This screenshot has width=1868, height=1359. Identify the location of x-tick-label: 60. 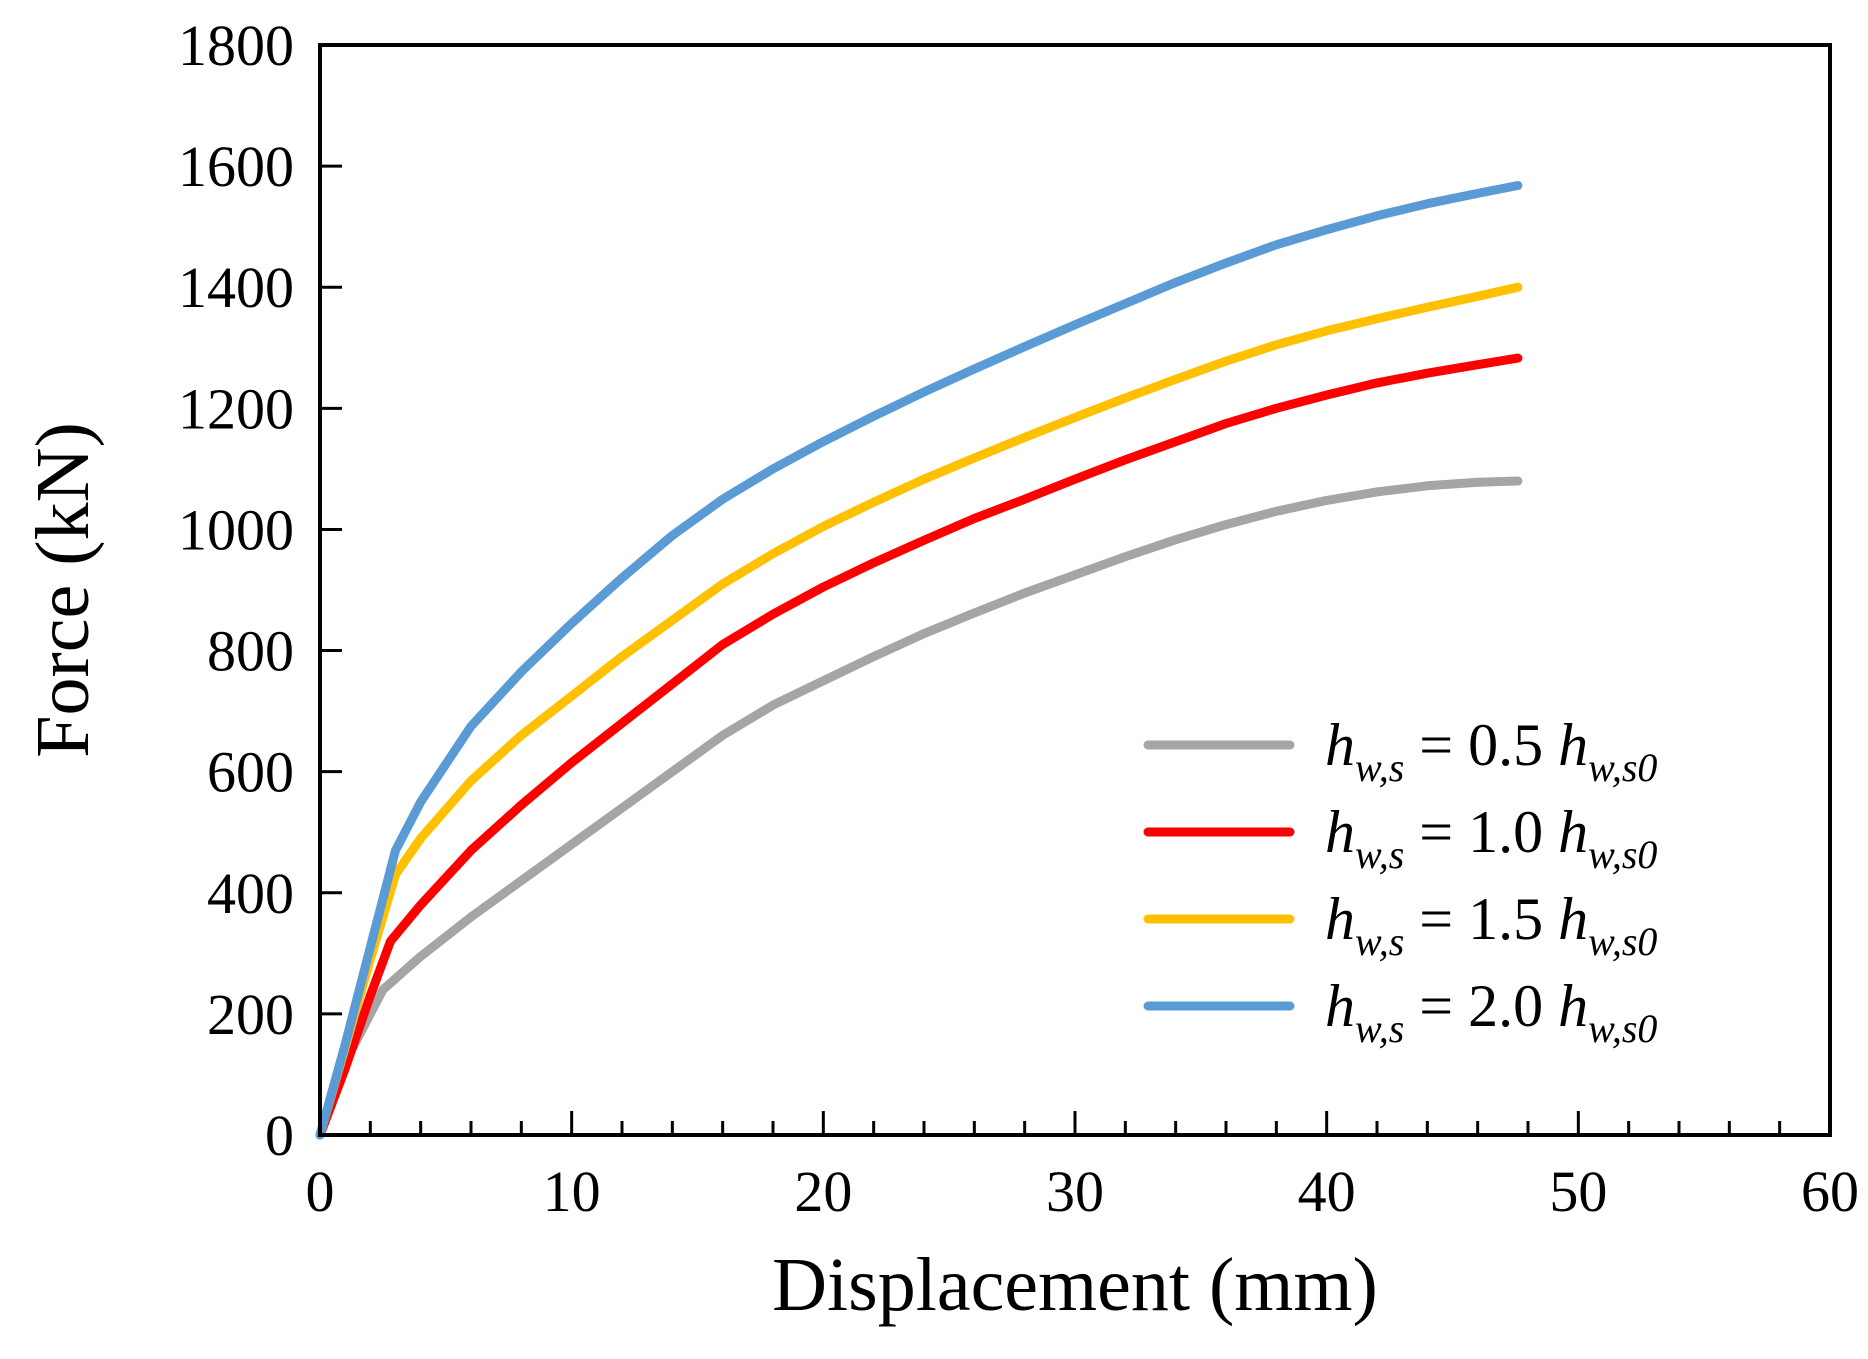
(1830, 1191).